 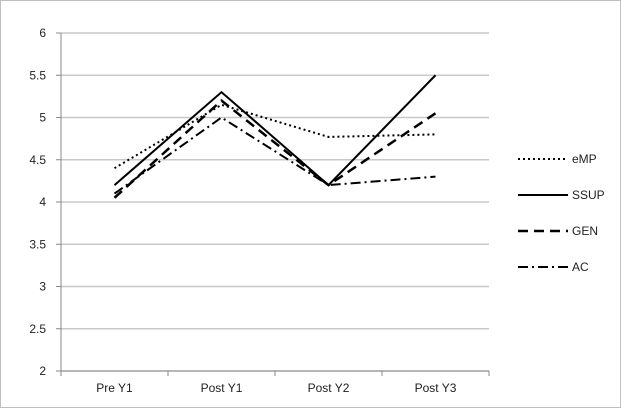 I want to click on legend-label-ssup: SSUP, so click(x=588, y=195).